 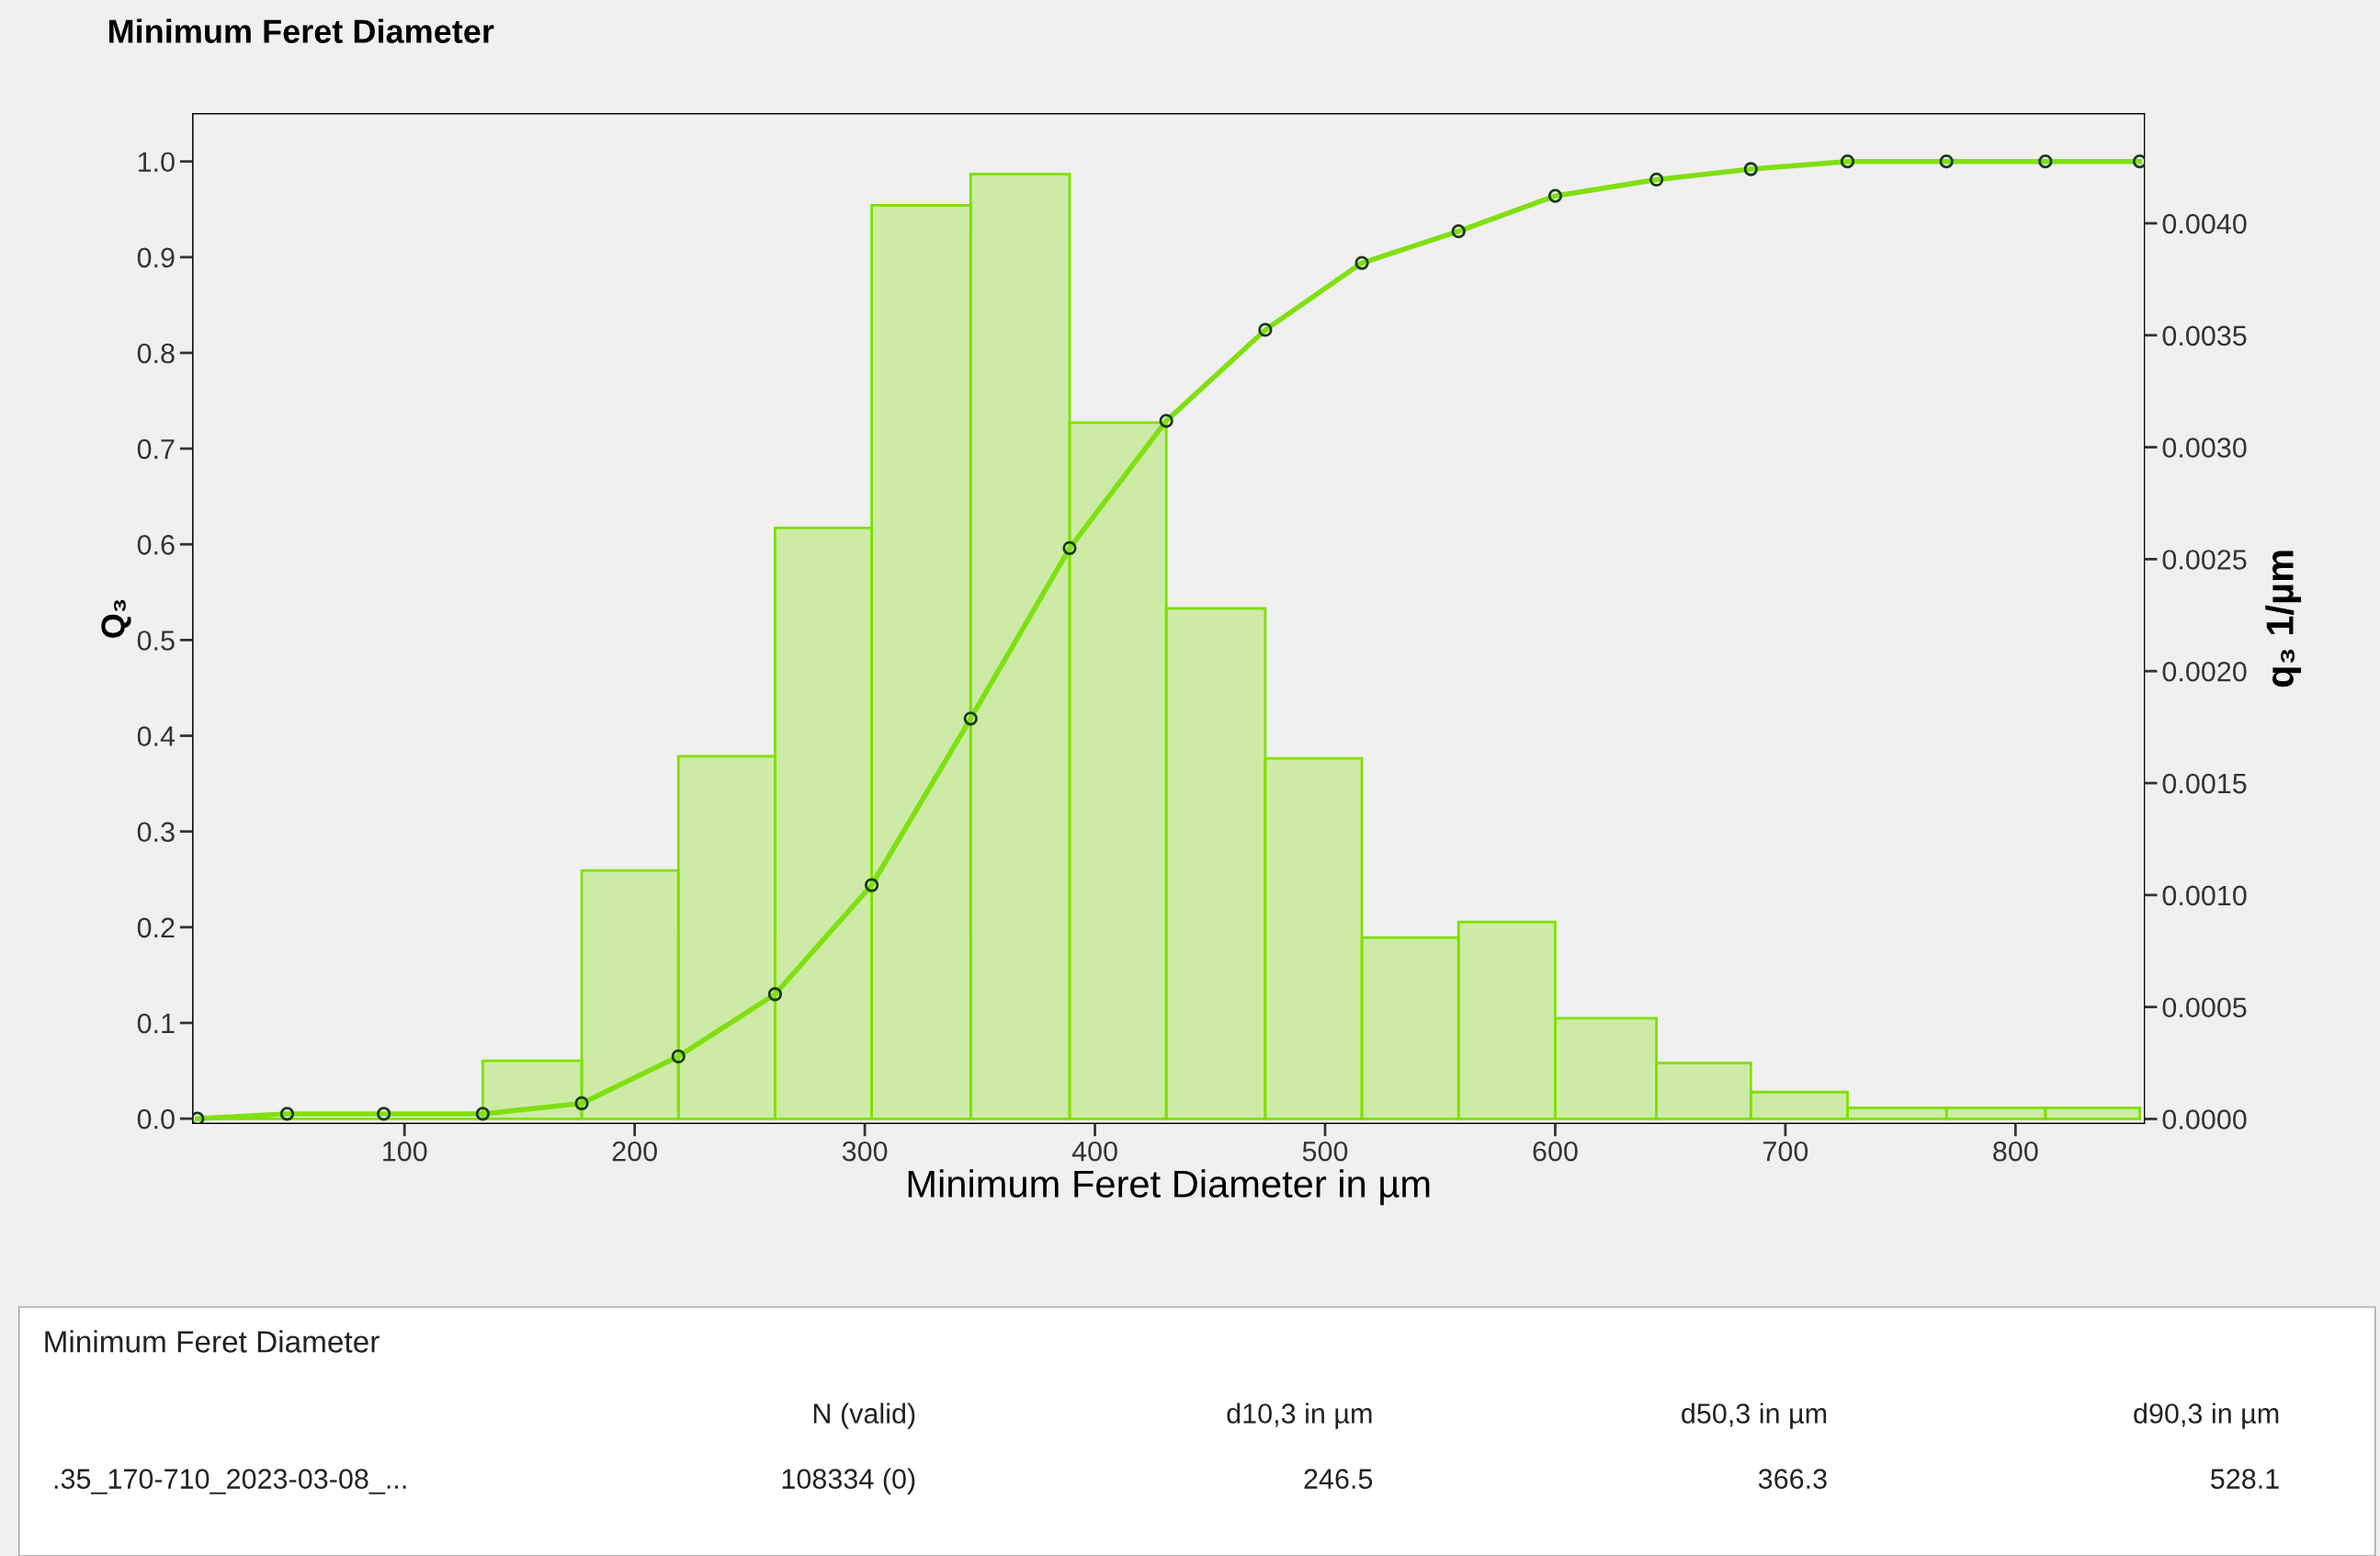 I want to click on y-tick-label: 0.9, so click(x=156, y=257).